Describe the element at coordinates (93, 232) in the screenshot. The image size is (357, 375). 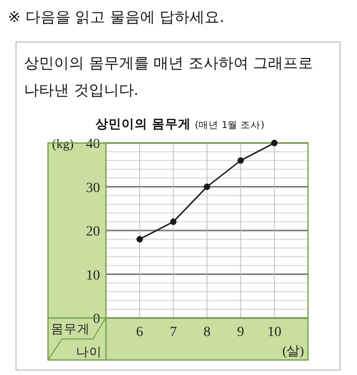
I see `y-tick-label: 20` at that location.